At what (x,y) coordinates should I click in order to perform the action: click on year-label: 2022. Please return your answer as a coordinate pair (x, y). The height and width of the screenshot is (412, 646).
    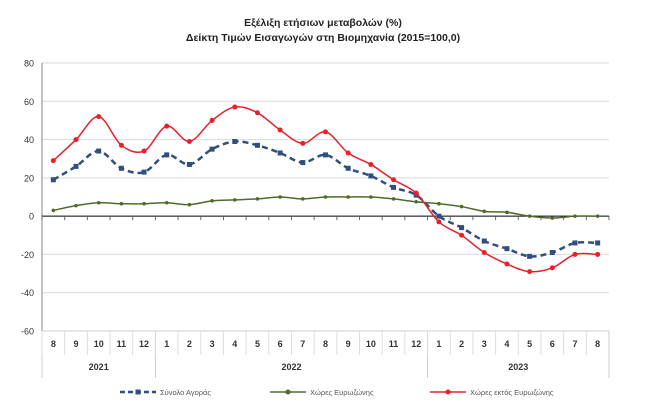
    Looking at the image, I should click on (291, 367).